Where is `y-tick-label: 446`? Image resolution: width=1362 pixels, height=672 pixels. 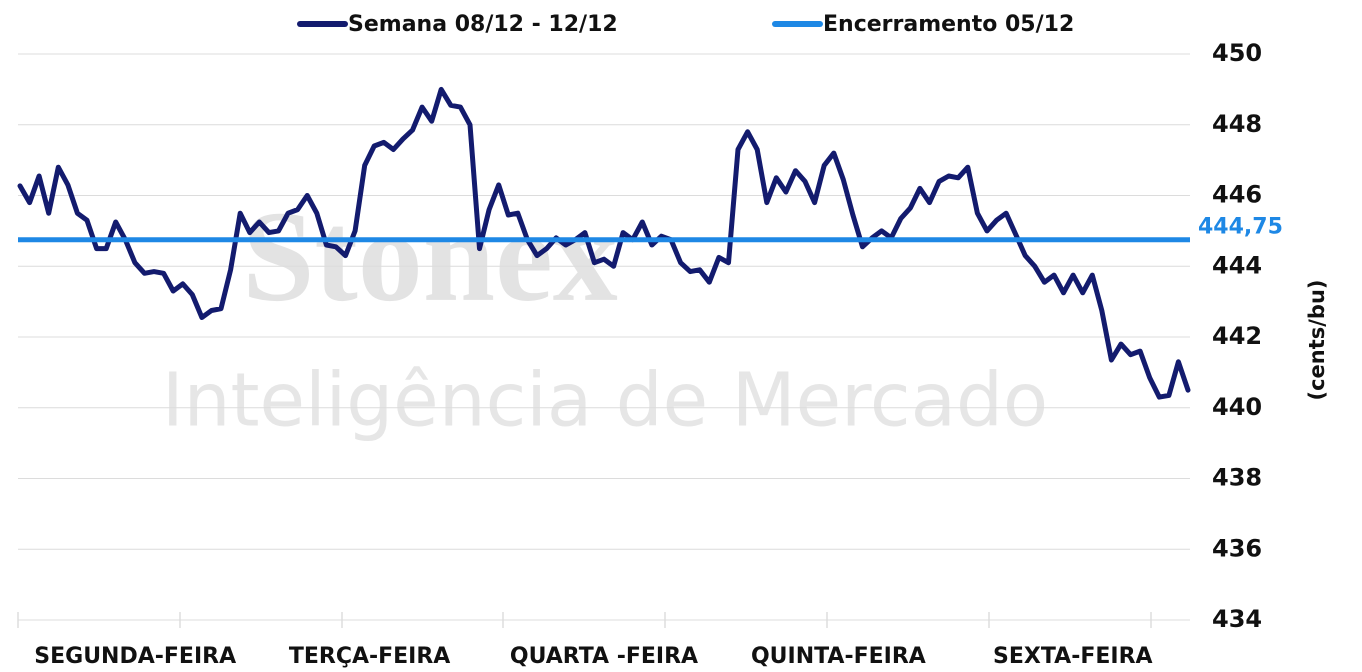
y-tick-label: 446 is located at coordinates (1237, 195).